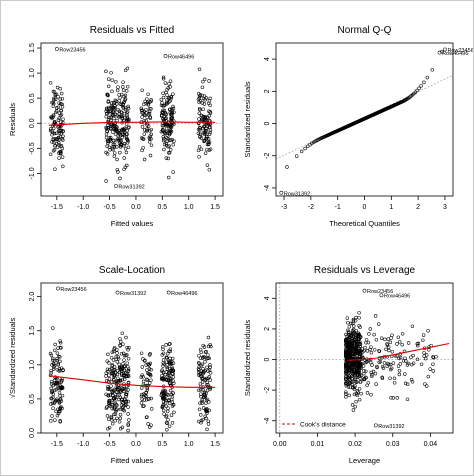 This screenshot has width=474, height=476. I want to click on y-tick-label: 4, so click(267, 298).